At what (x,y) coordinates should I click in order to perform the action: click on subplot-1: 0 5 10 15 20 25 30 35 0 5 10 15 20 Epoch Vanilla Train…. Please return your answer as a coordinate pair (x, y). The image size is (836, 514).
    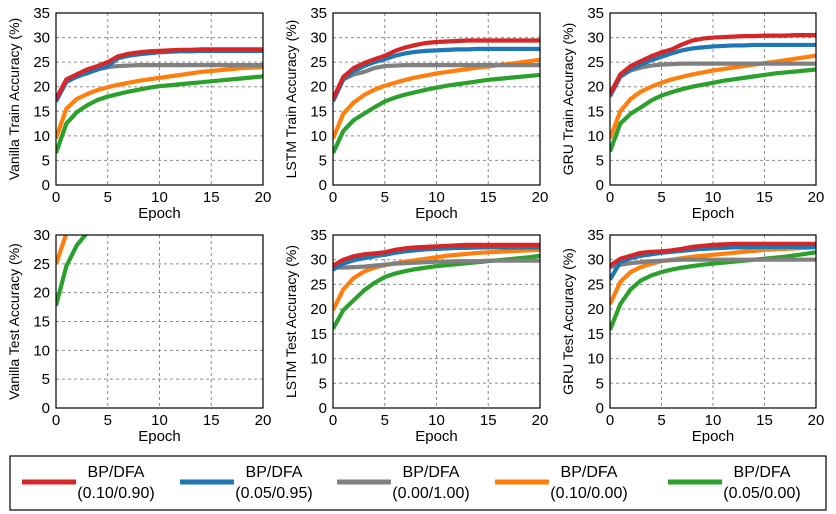
    Looking at the image, I should click on (138, 113).